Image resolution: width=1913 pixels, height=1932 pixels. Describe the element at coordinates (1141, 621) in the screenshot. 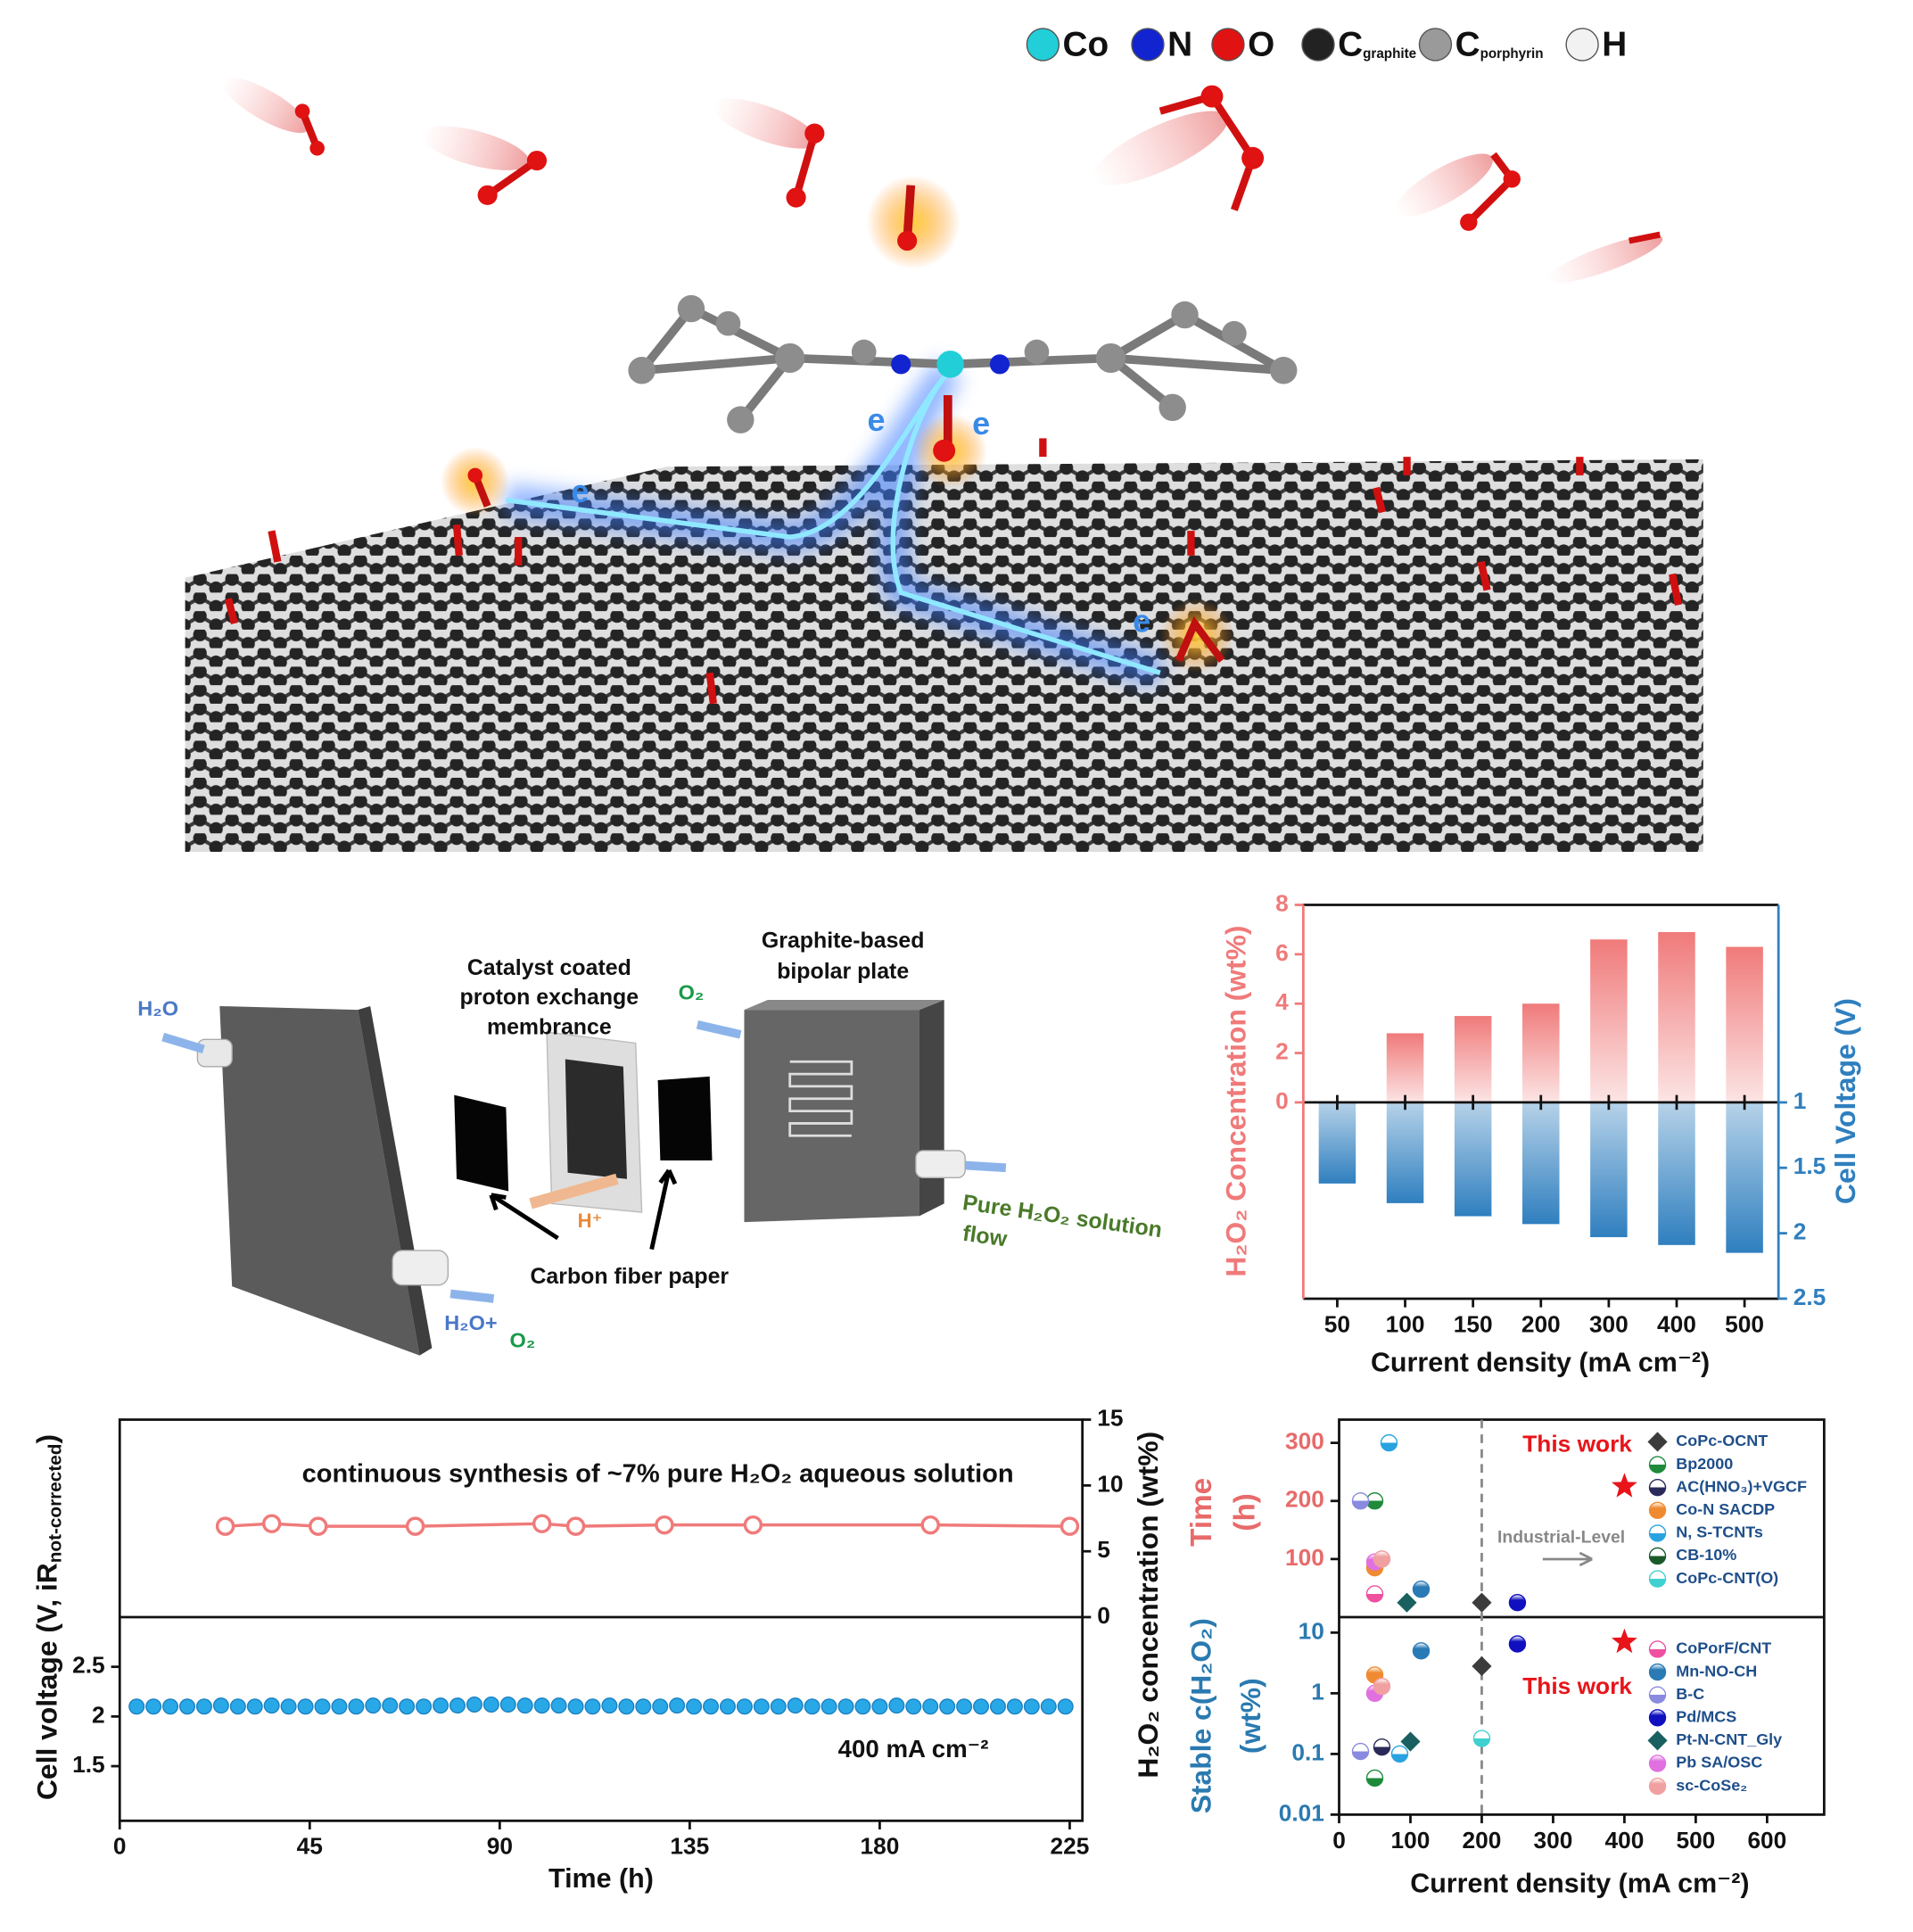

I see `electron-label: e` at that location.